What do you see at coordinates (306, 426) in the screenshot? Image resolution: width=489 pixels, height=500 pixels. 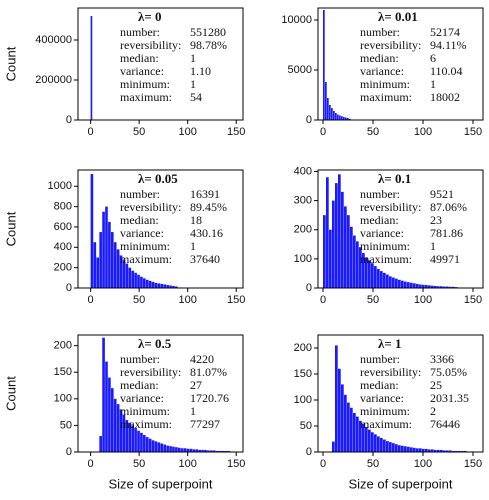 I see `y-tick-label: 50` at bounding box center [306, 426].